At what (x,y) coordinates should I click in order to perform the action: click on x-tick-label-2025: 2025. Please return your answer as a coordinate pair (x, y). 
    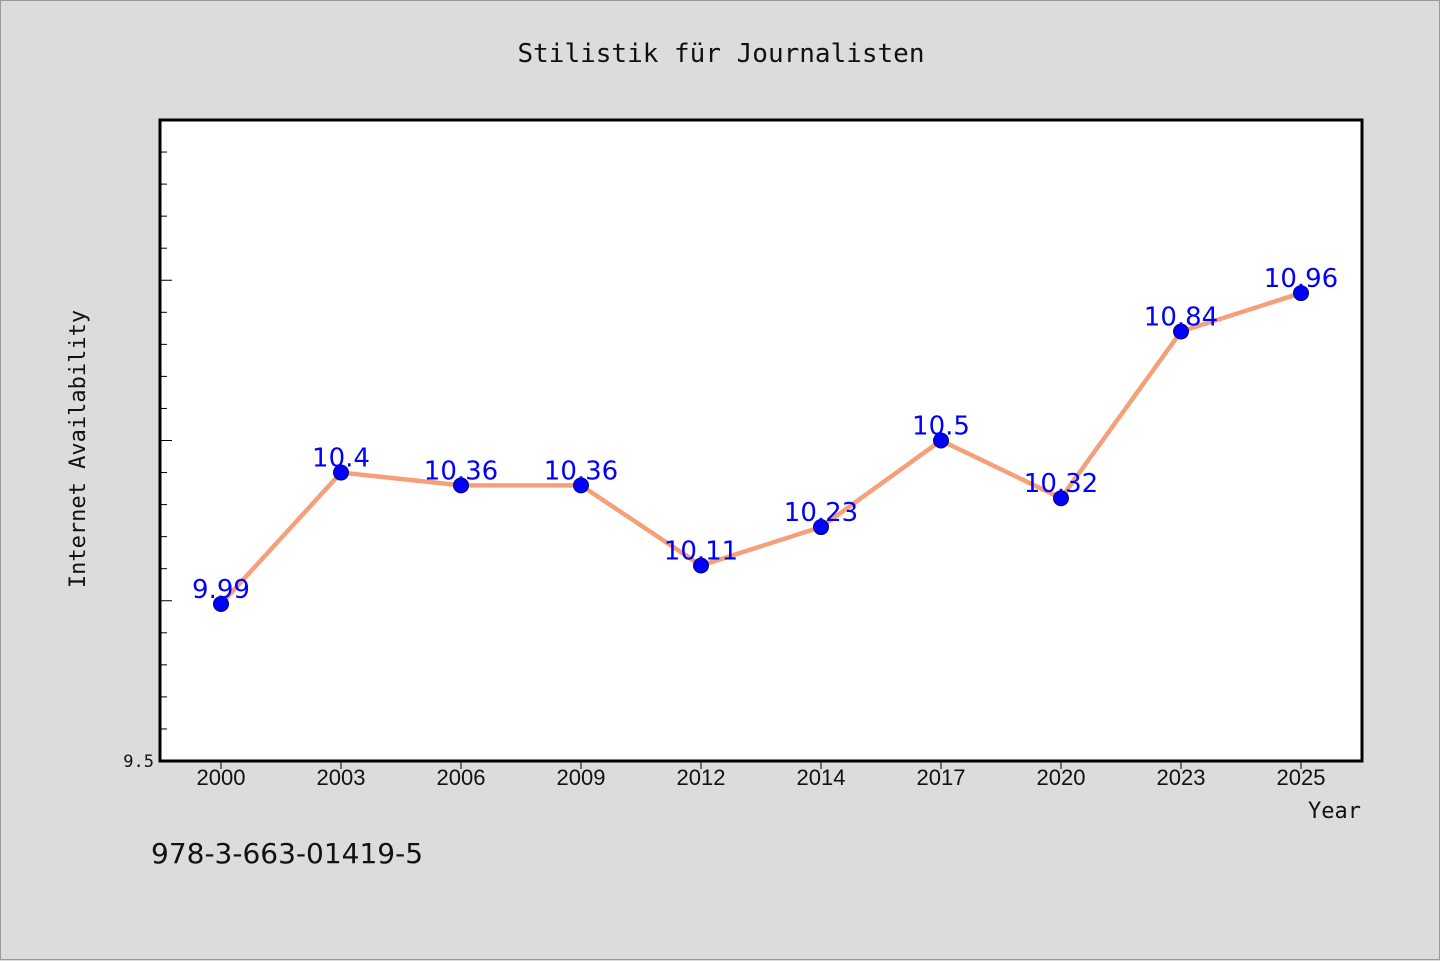
    Looking at the image, I should click on (1301, 777).